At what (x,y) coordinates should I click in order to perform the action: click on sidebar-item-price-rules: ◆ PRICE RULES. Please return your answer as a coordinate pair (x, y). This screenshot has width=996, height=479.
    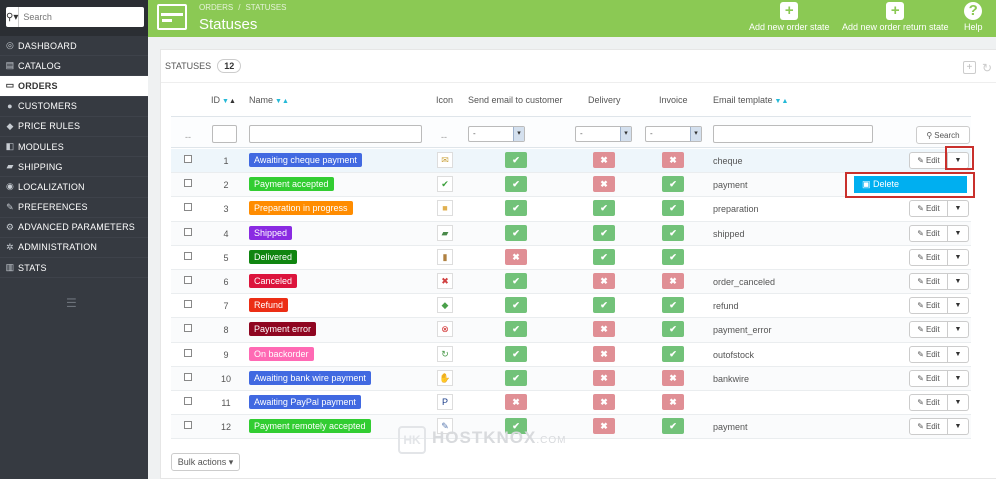
    Looking at the image, I should click on (74, 127).